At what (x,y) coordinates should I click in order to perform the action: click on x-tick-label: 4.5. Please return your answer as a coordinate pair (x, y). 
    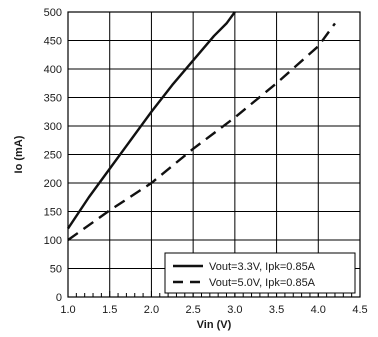
    Looking at the image, I should click on (359, 310).